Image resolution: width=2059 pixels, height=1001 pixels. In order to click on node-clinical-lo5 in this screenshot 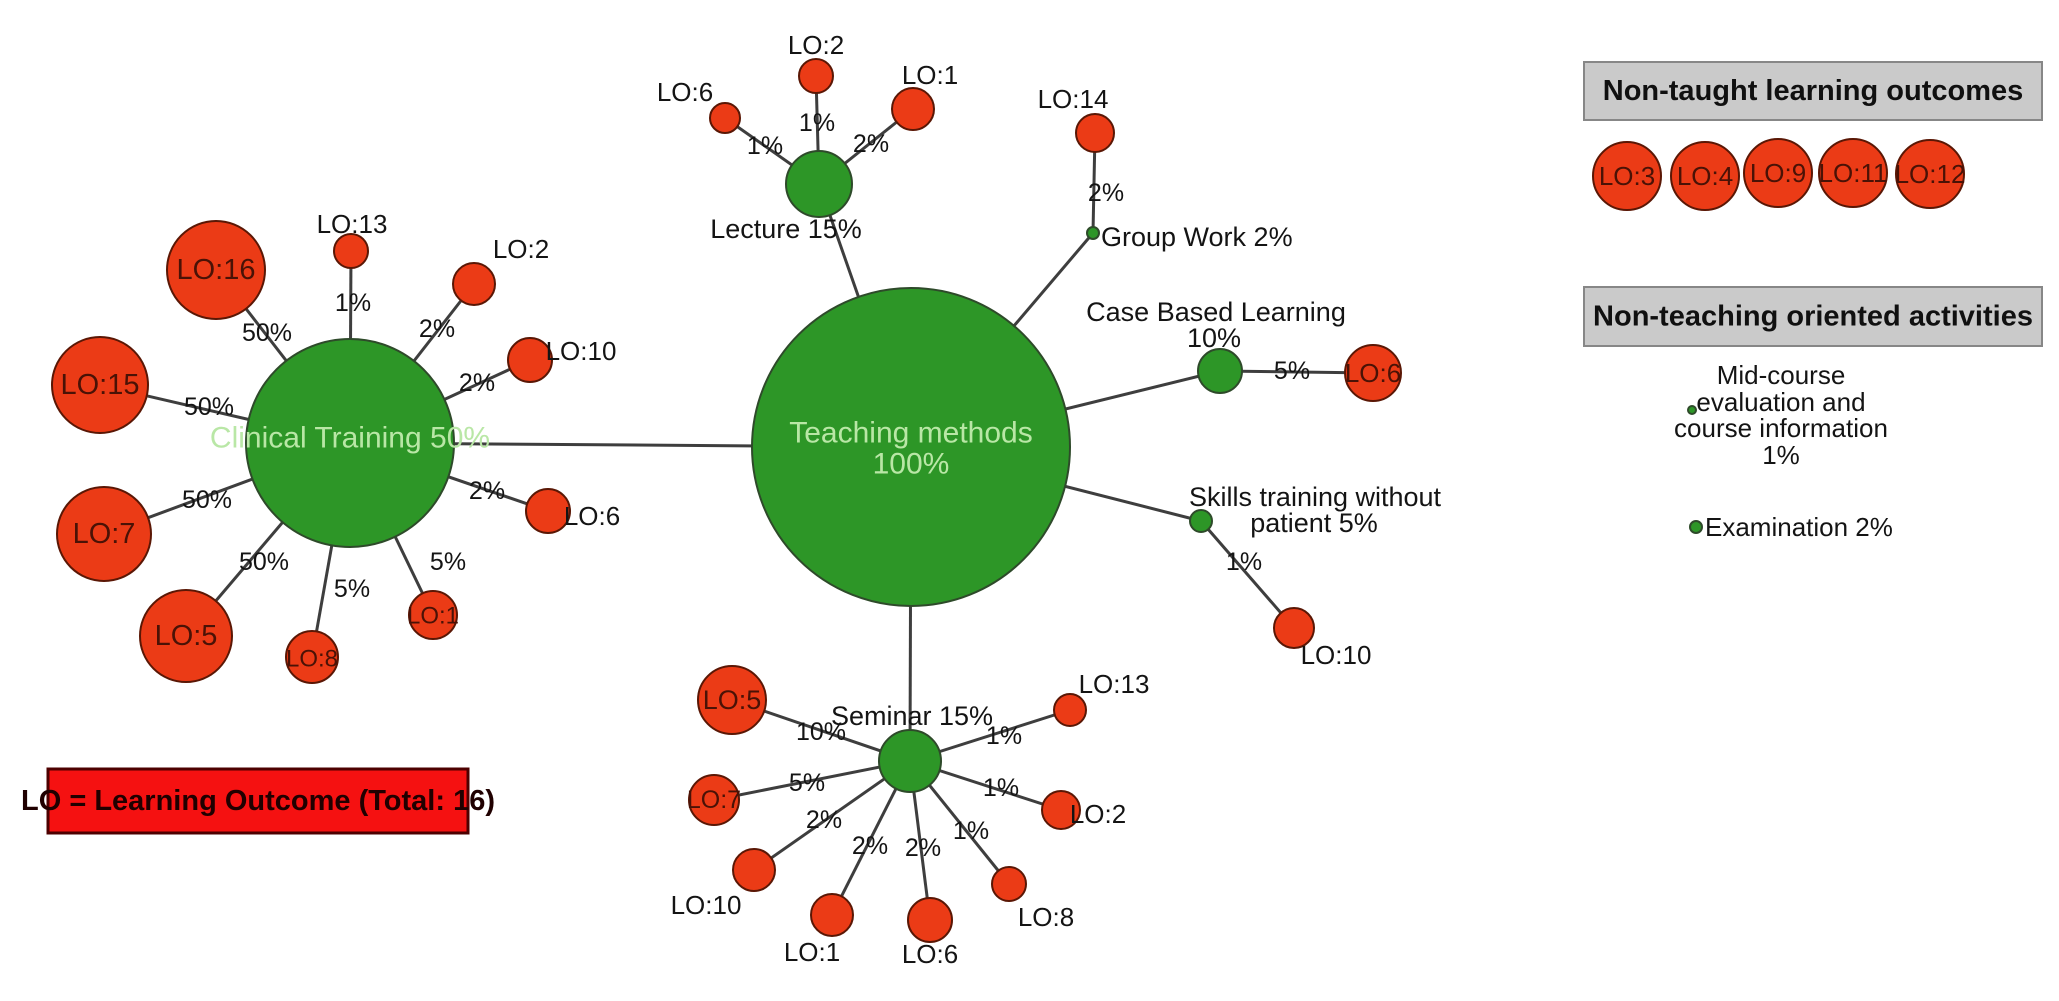, I will do `click(186, 636)`.